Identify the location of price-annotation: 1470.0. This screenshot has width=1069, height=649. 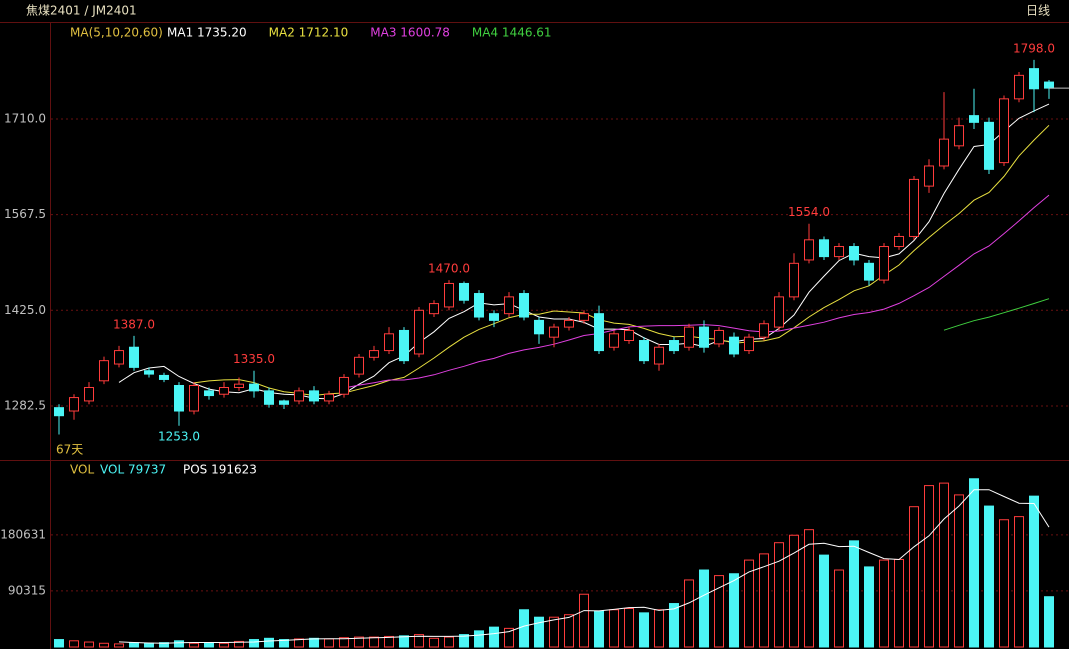
(449, 269).